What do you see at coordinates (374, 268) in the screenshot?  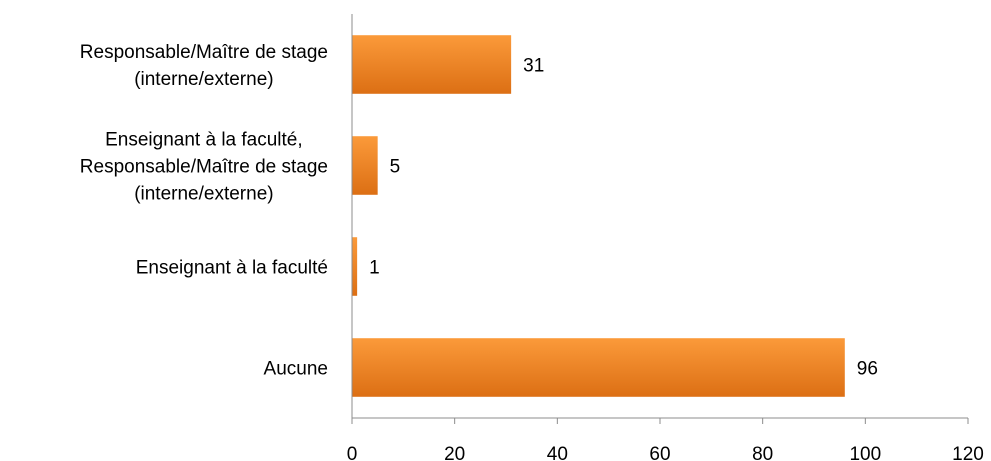 I see `data-label-2: 1` at bounding box center [374, 268].